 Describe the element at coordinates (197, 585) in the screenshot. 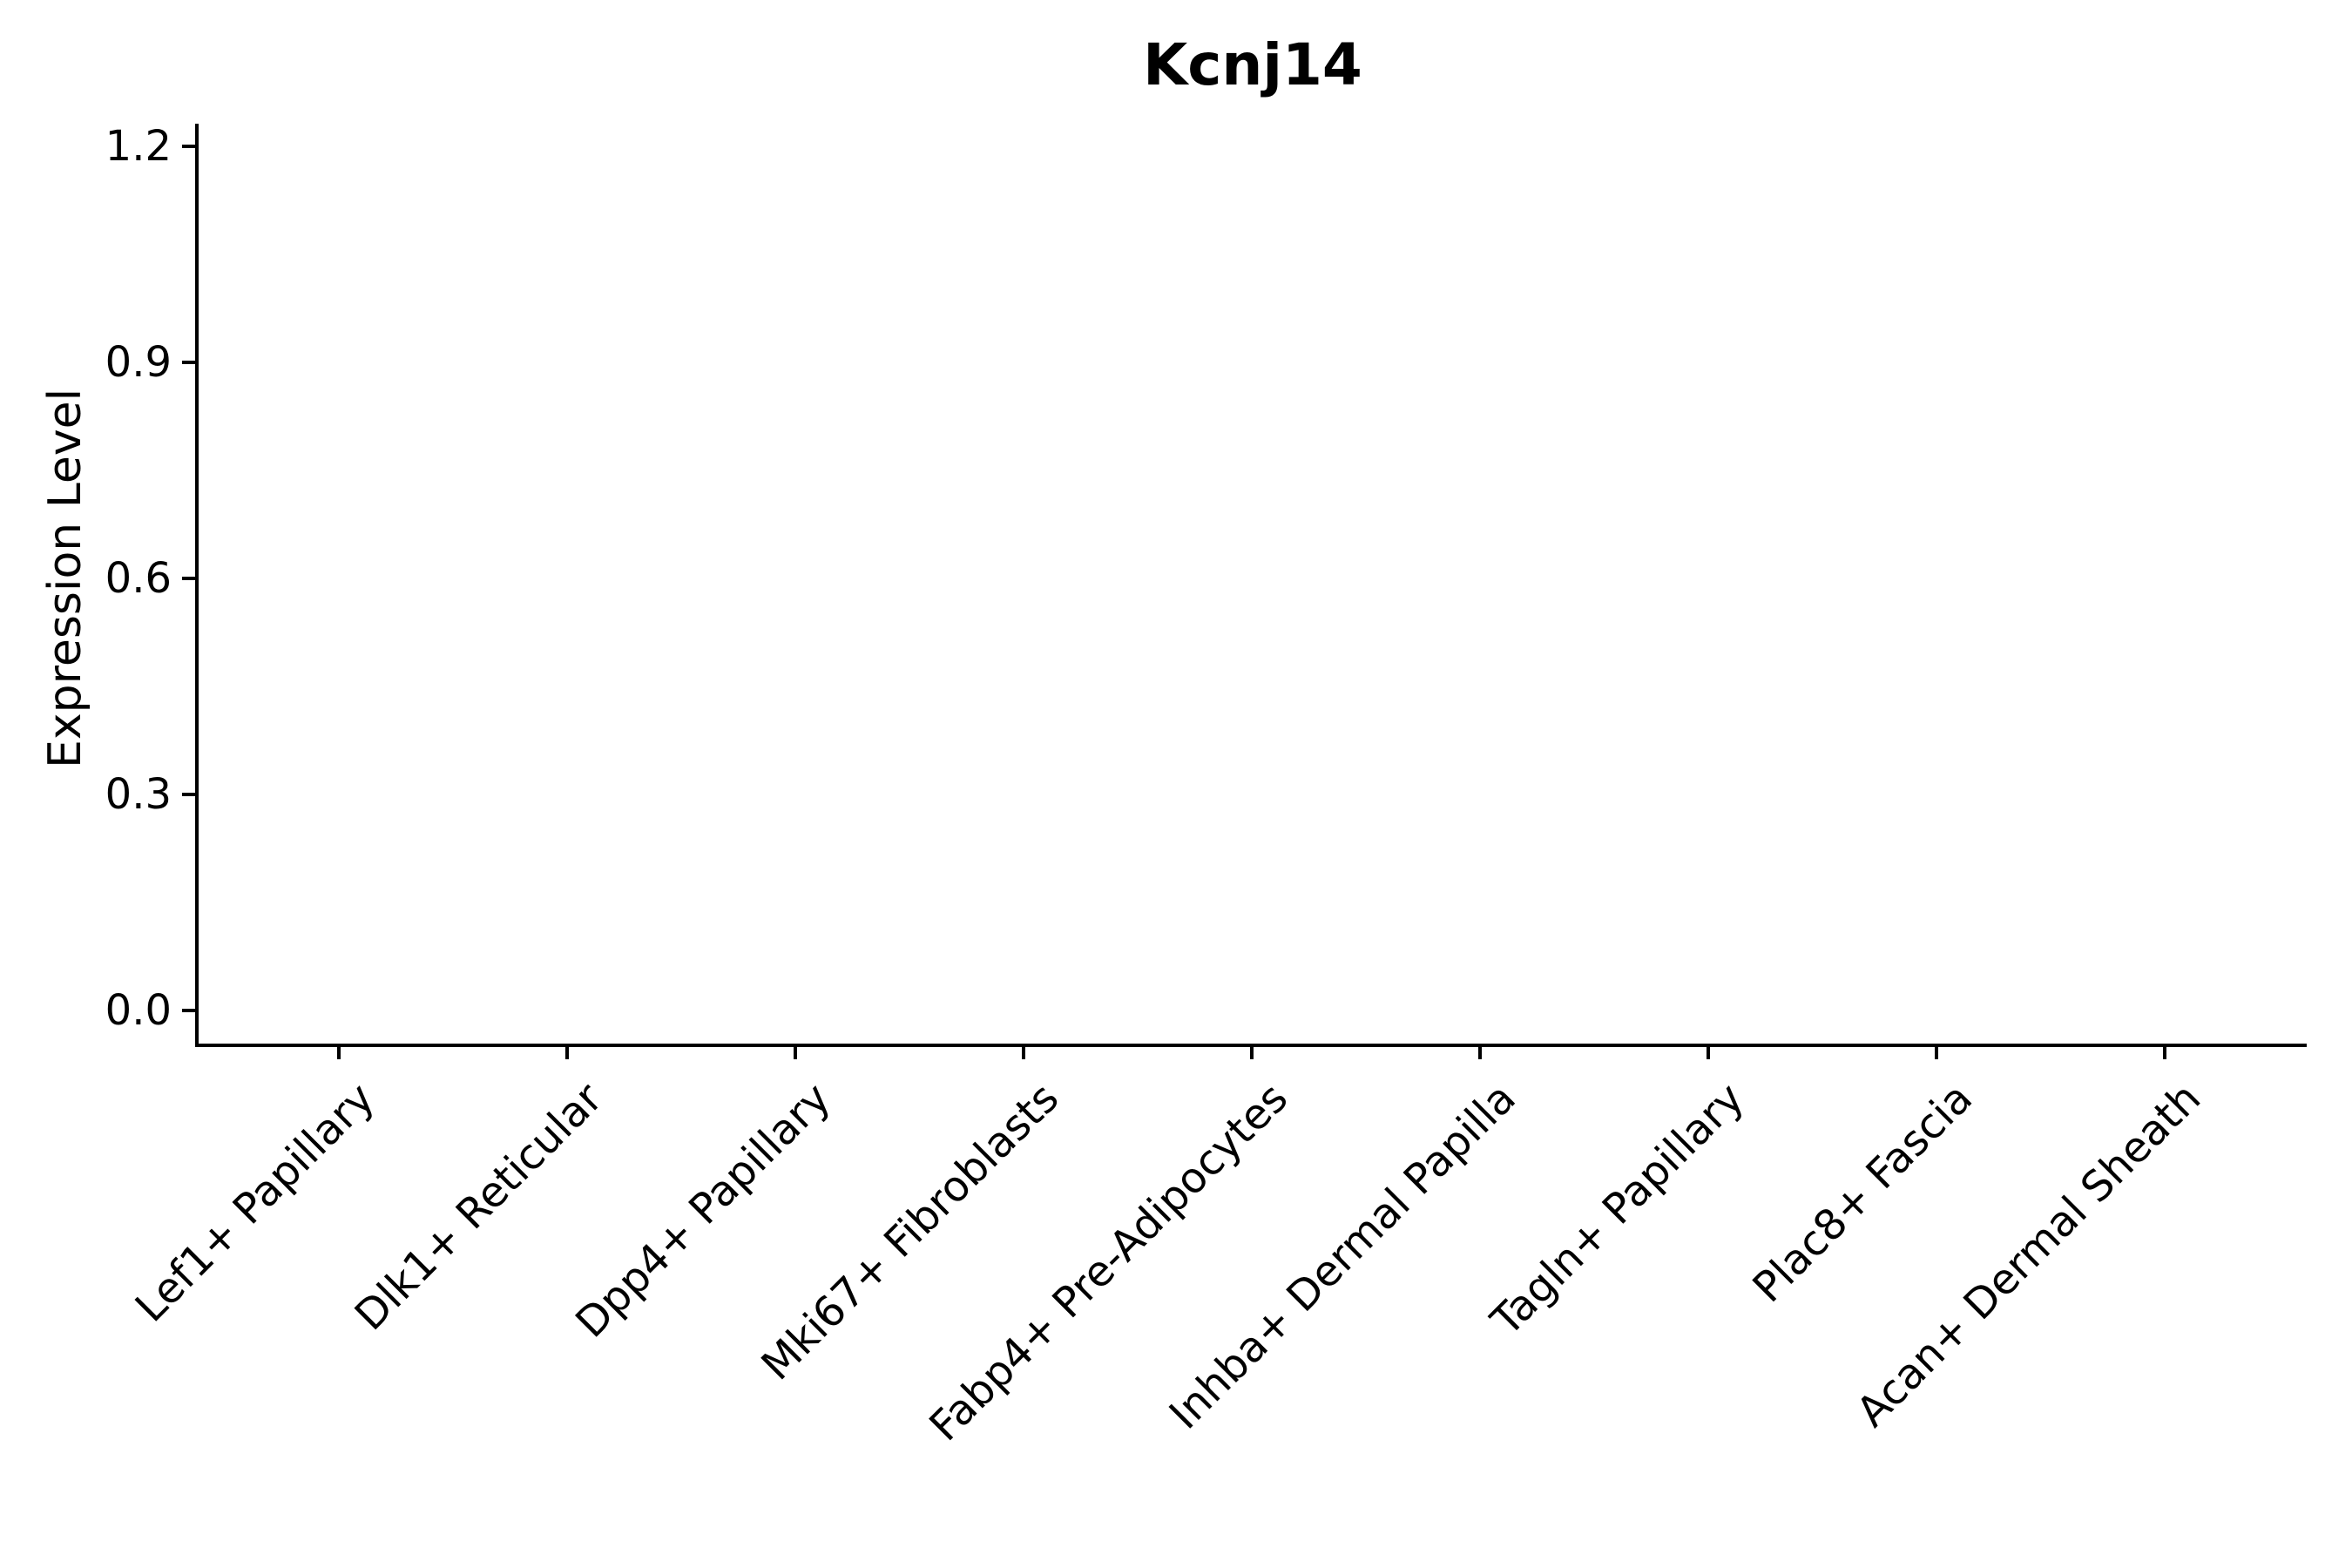

I see `y-axis-spine` at that location.